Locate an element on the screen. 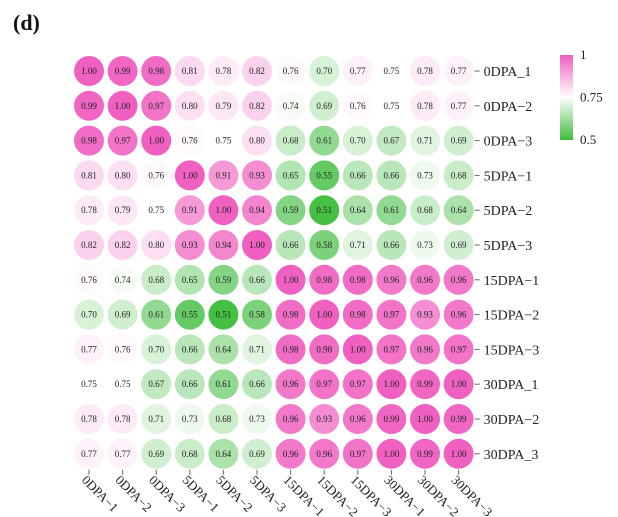 This screenshot has height=517, width=618. cell-value-label: 0.98 is located at coordinates (324, 349).